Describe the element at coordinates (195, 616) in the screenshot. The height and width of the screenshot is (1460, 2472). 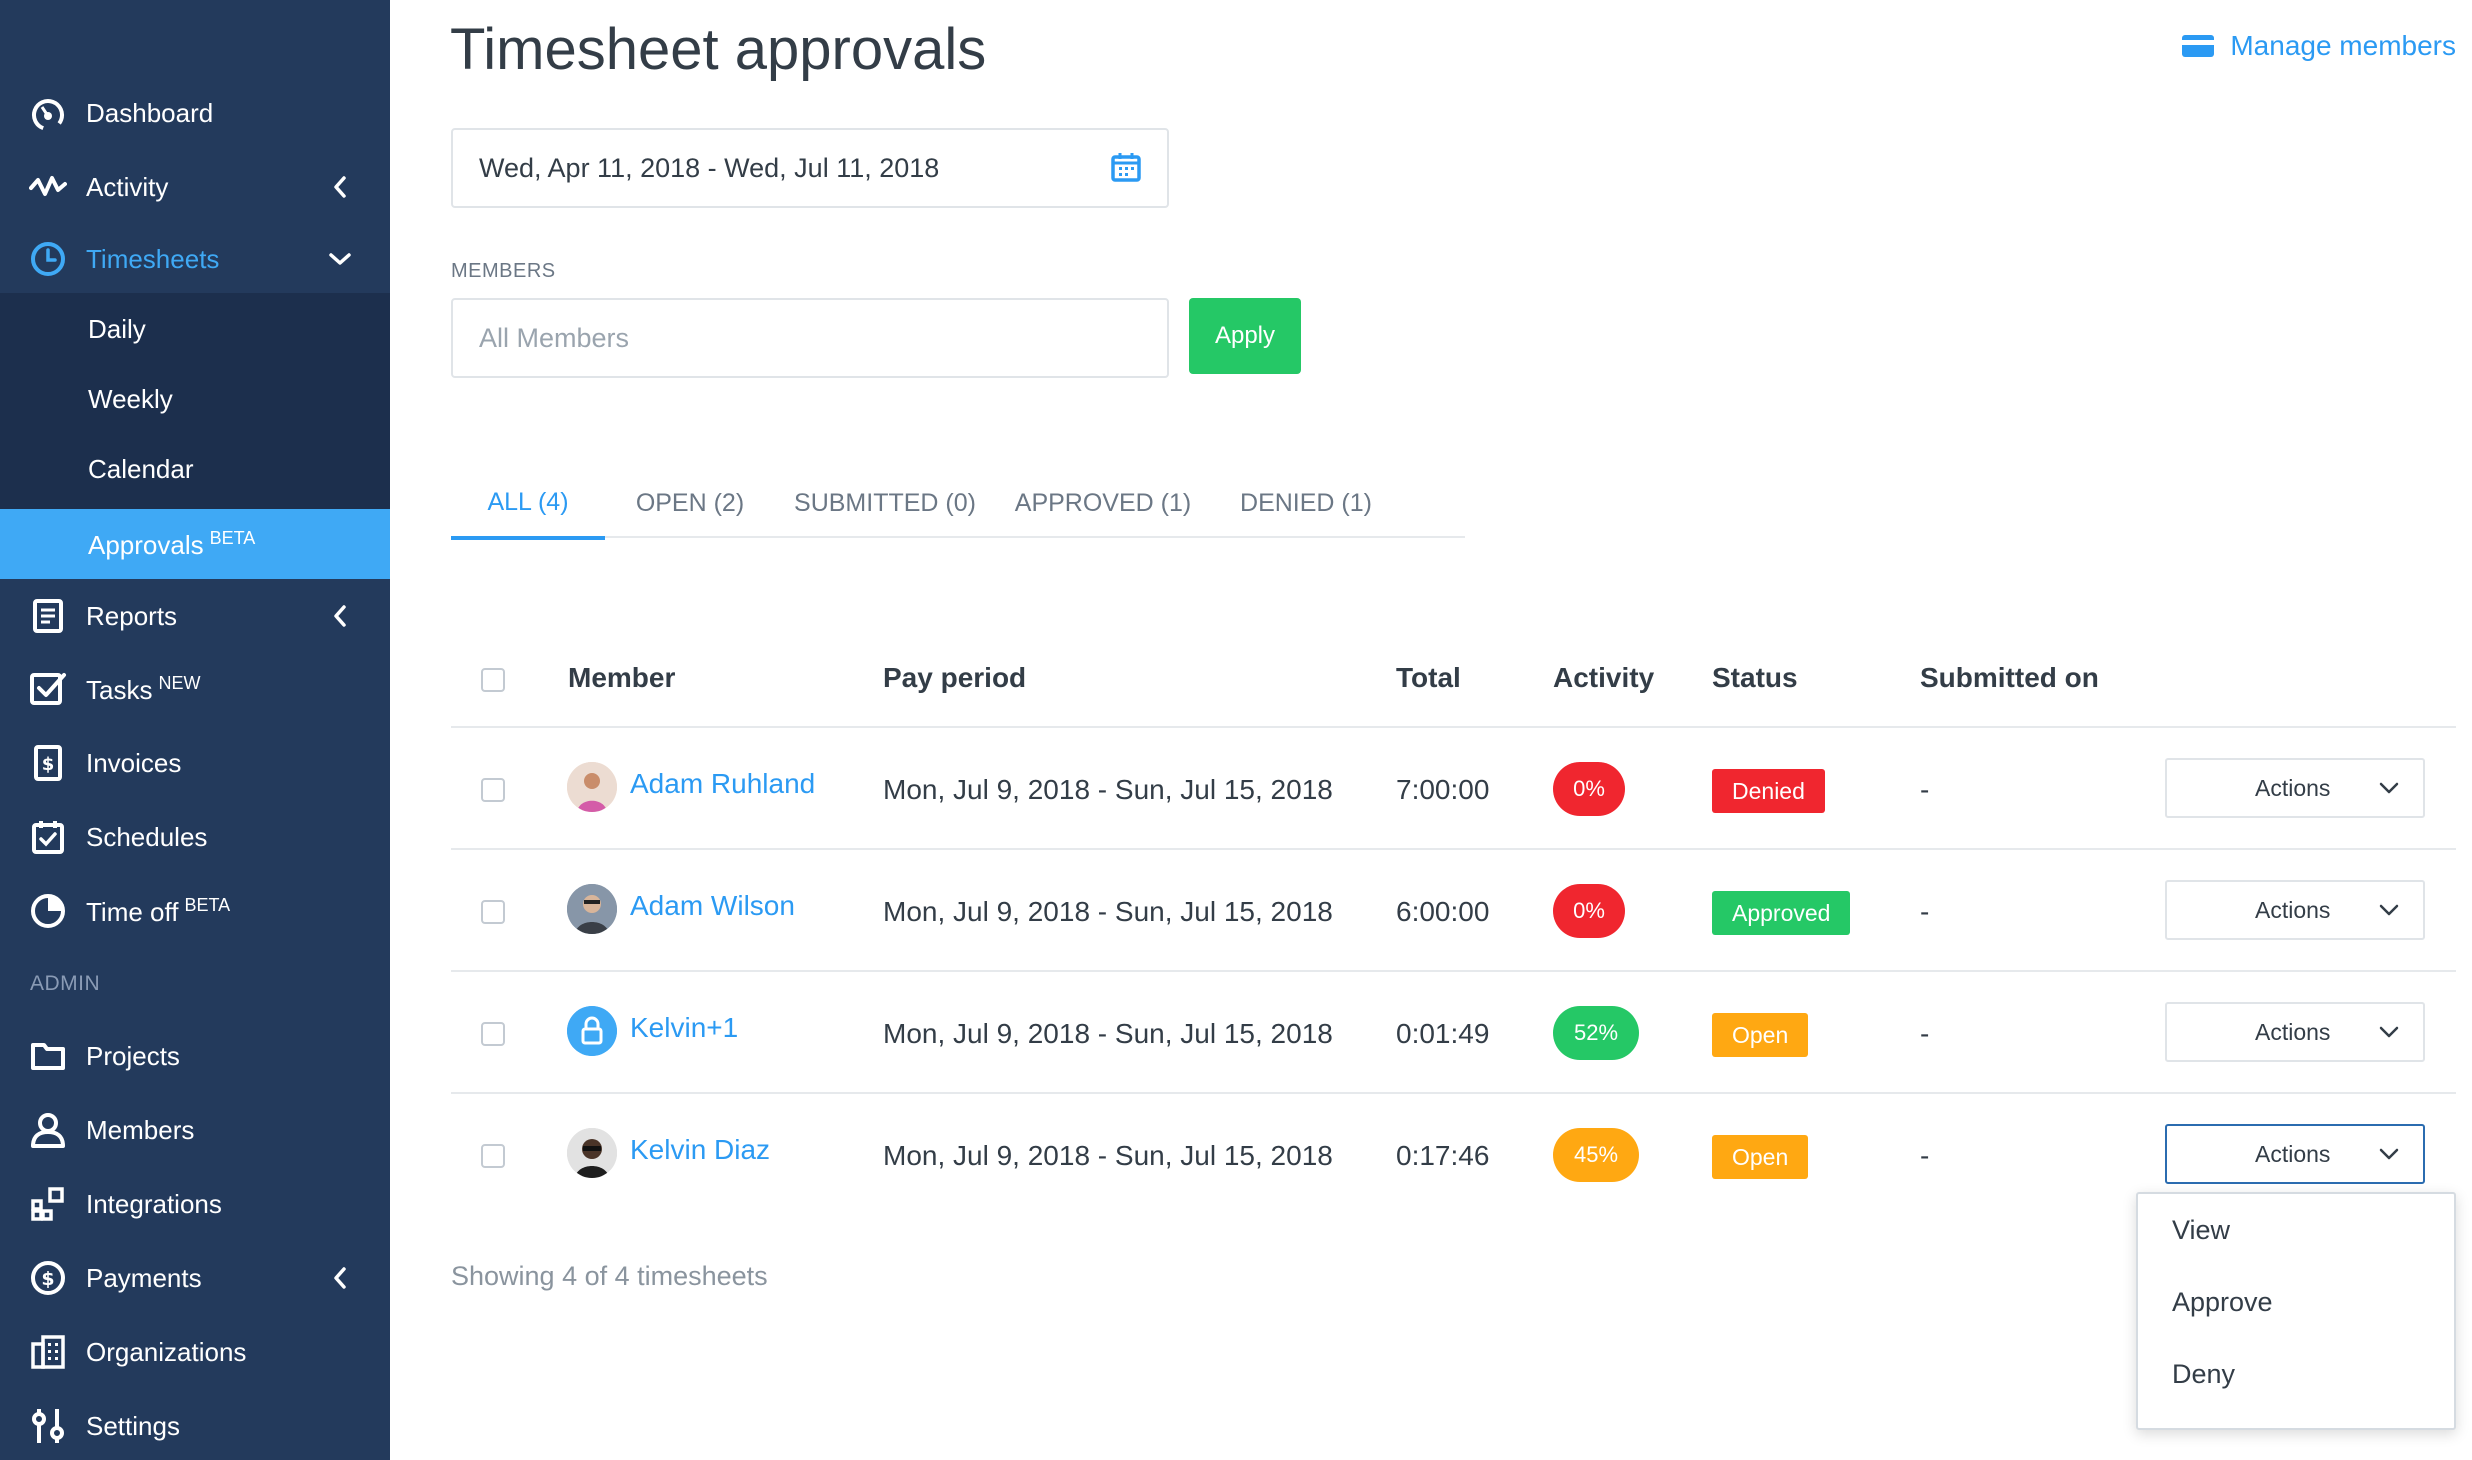
I see `sidebar-item-reports: Reports` at that location.